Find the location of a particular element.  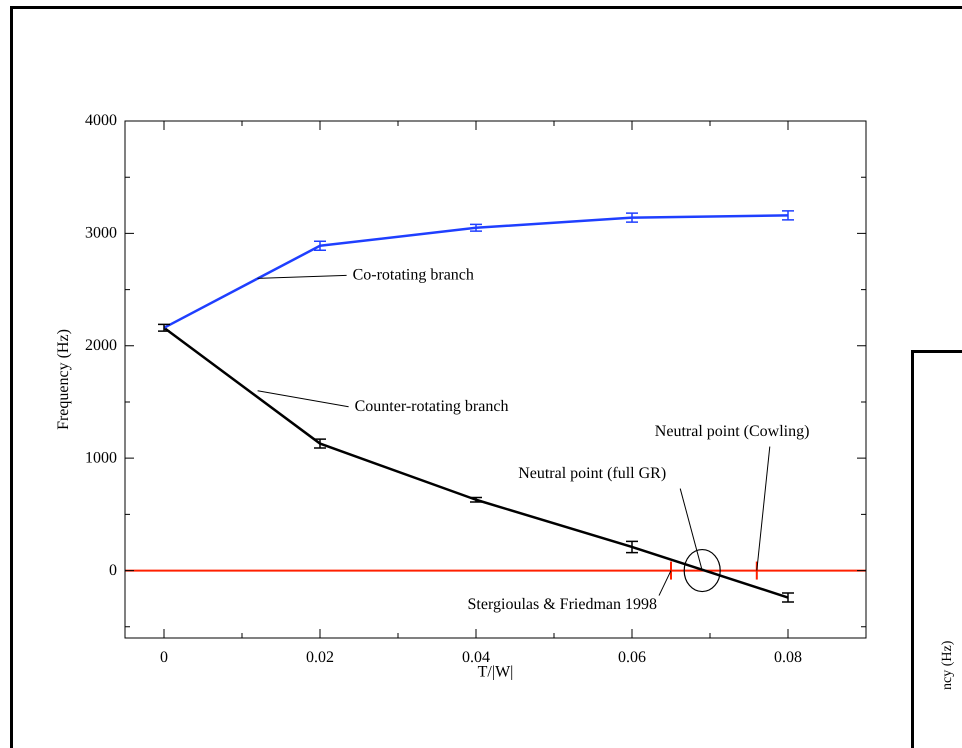

y-tick-label: 2000 is located at coordinates (101, 345).